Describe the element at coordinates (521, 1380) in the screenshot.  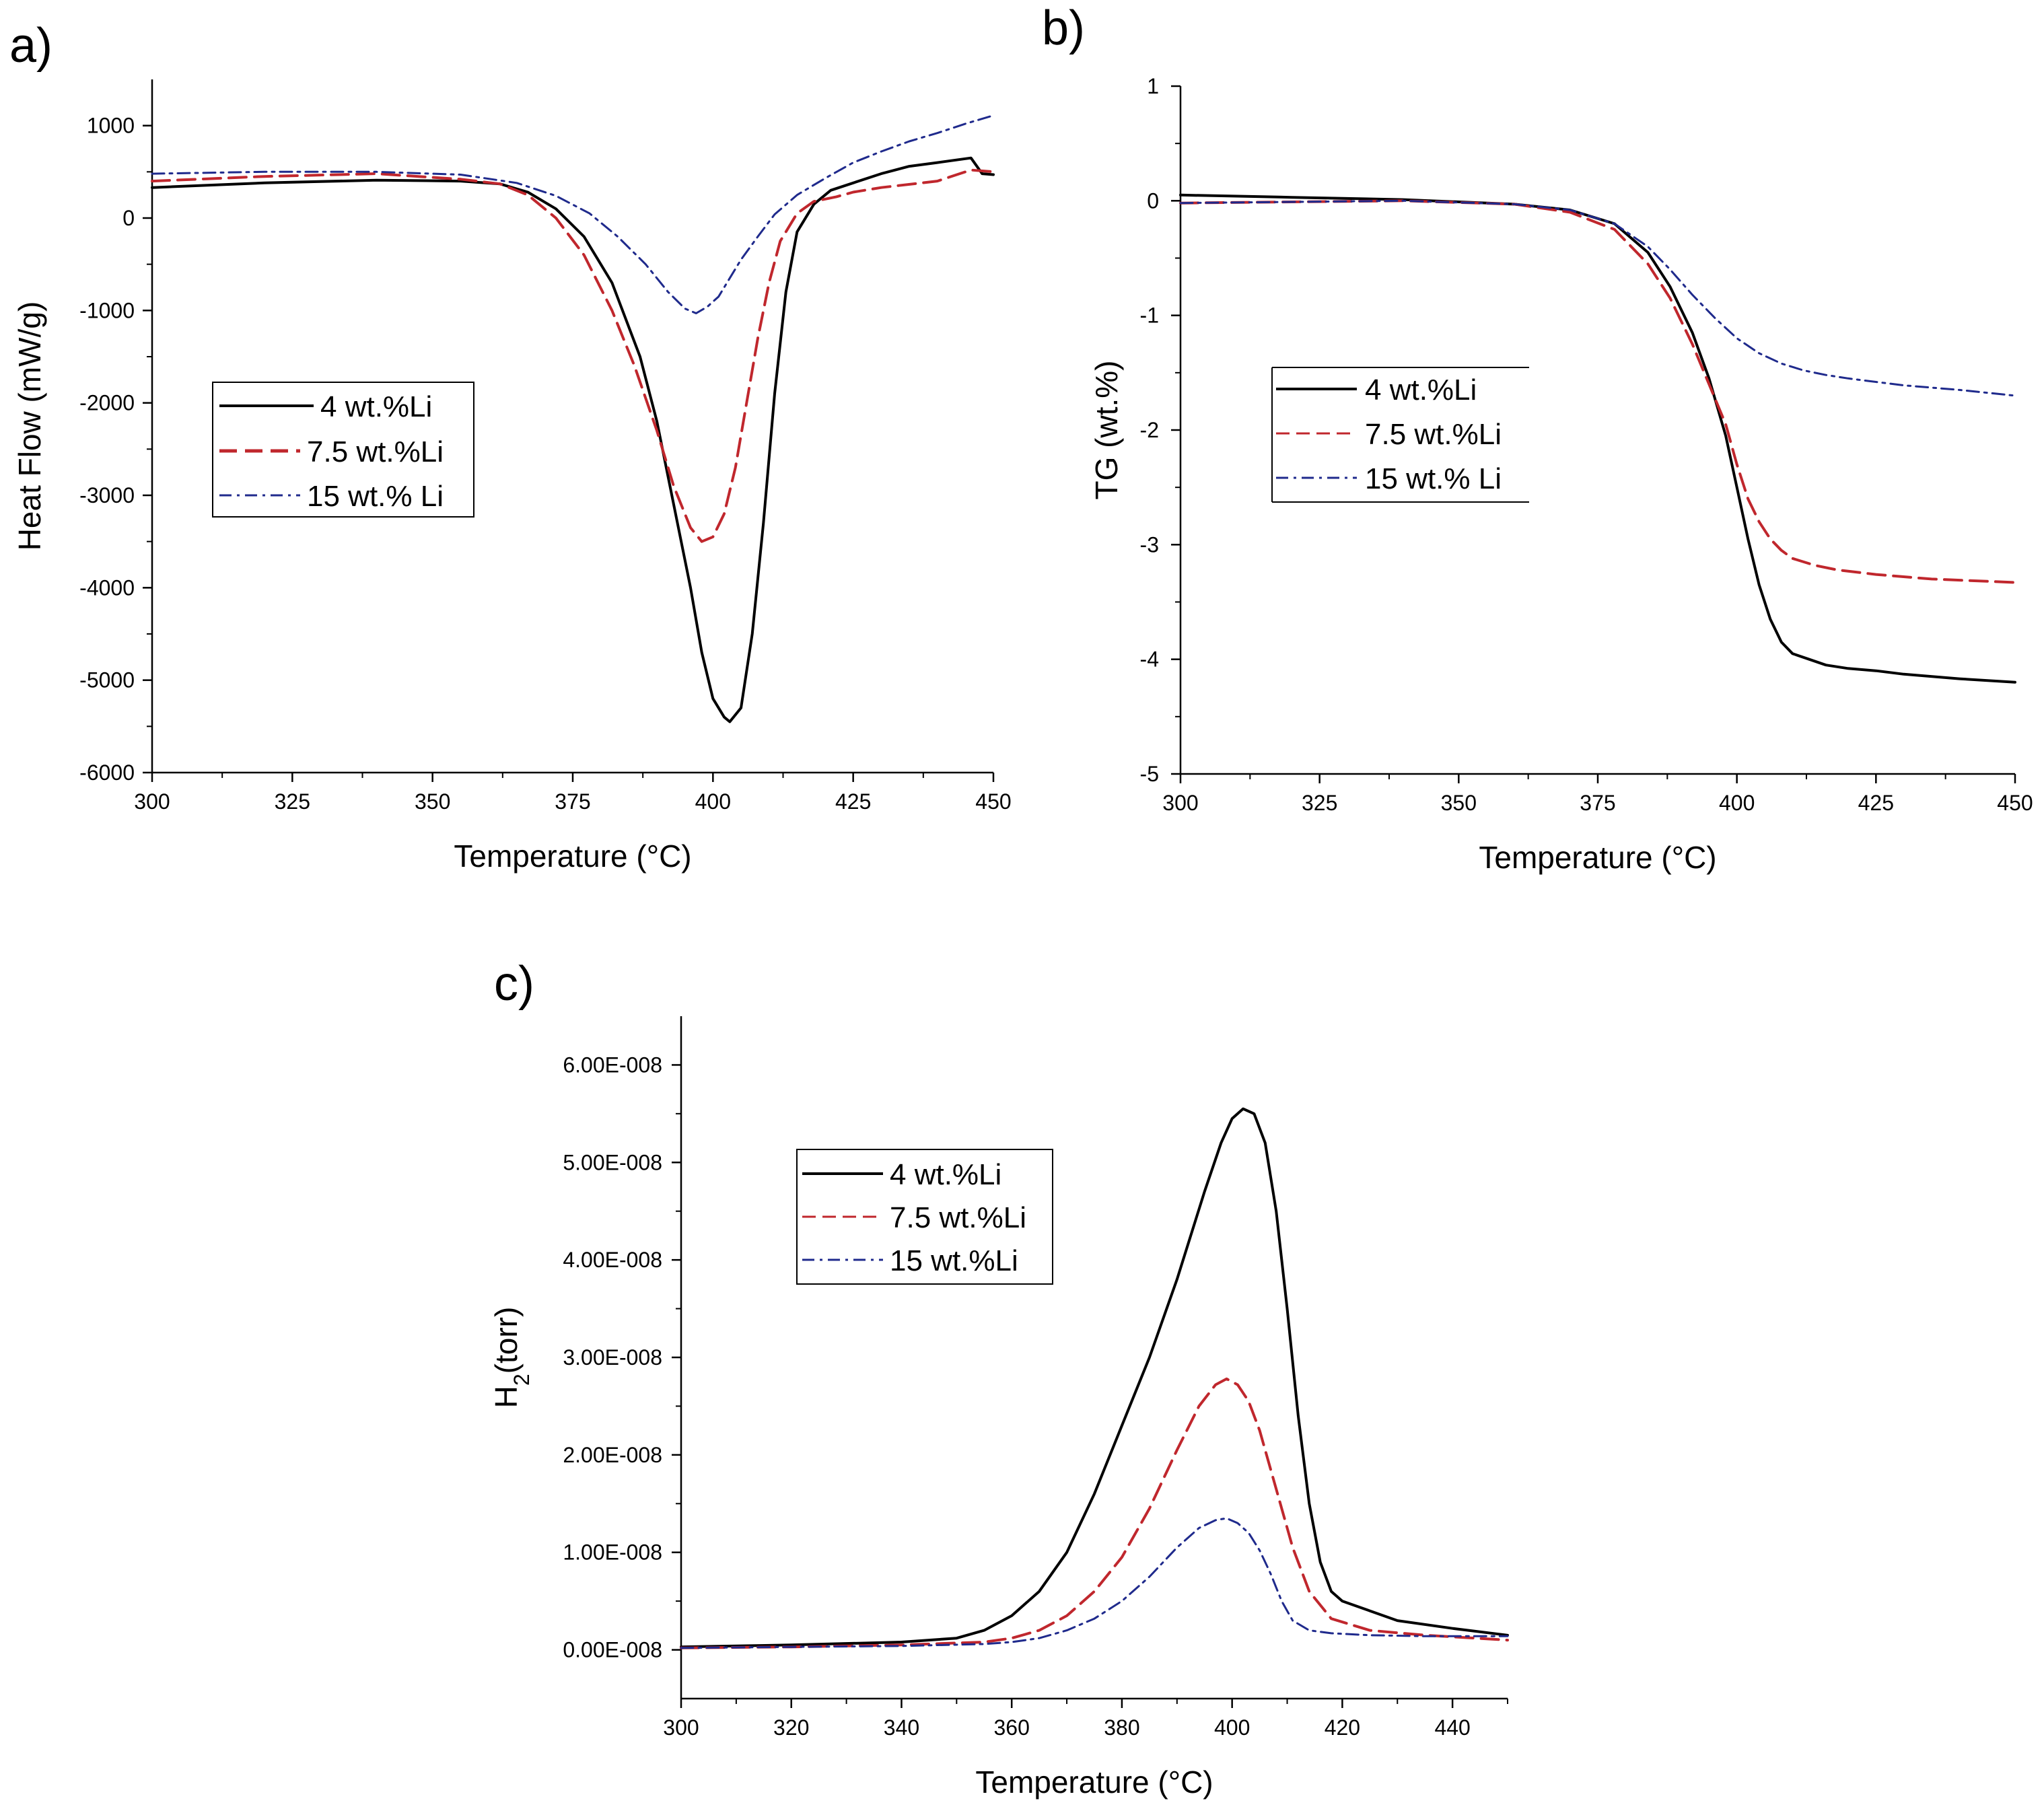
I see `y-axis-label-sub-c: 2` at that location.